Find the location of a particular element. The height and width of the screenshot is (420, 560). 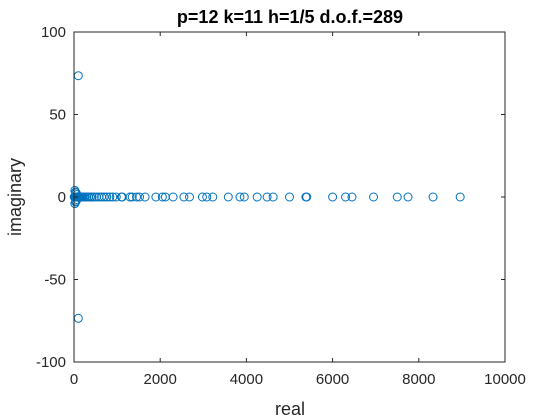

x-tick-label: 8000 is located at coordinates (418, 379).